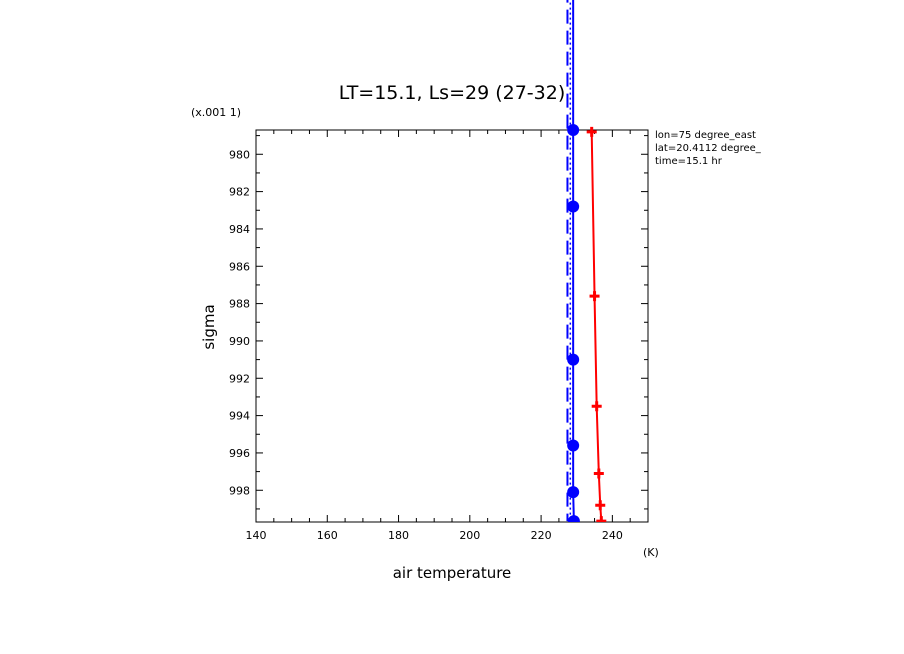 This screenshot has width=904, height=654. I want to click on y-tick-label: 986, so click(239, 266).